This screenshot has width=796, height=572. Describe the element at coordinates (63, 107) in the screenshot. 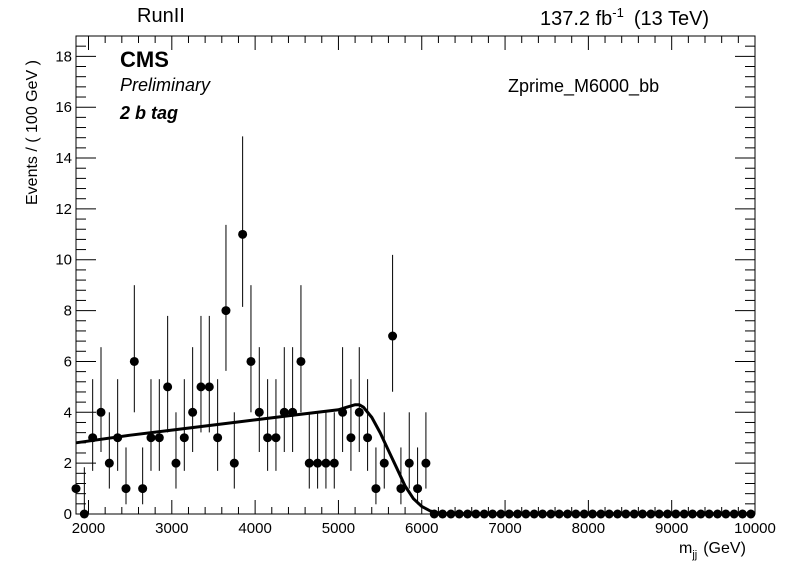

I see `y-tick-label: 16` at that location.